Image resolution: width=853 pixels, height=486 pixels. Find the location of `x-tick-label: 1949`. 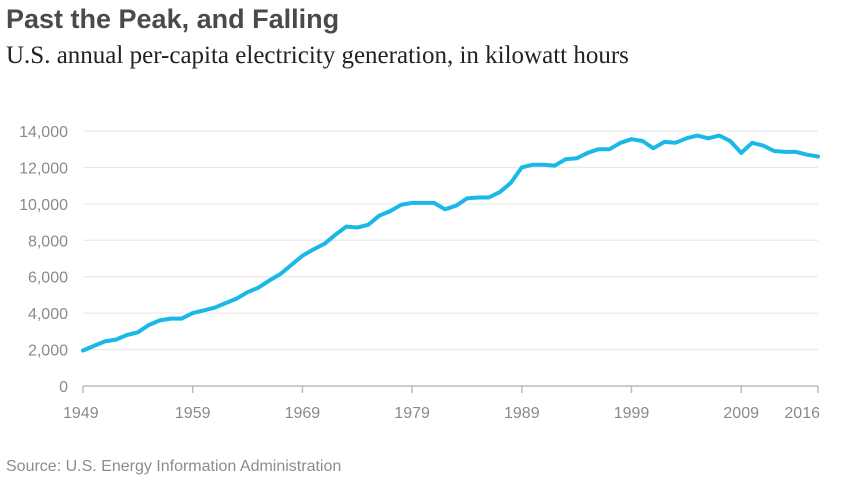

x-tick-label: 1949 is located at coordinates (81, 413).